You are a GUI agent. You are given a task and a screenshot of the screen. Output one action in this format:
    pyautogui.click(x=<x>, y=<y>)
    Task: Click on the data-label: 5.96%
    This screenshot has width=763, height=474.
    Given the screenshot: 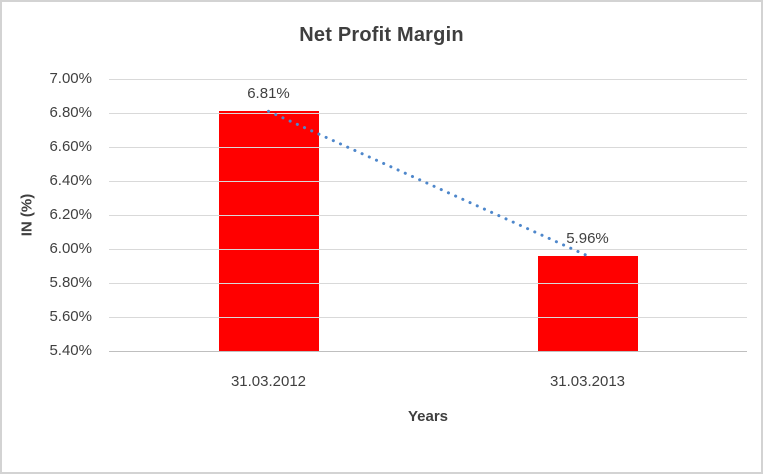 What is the action you would take?
    pyautogui.click(x=587, y=238)
    